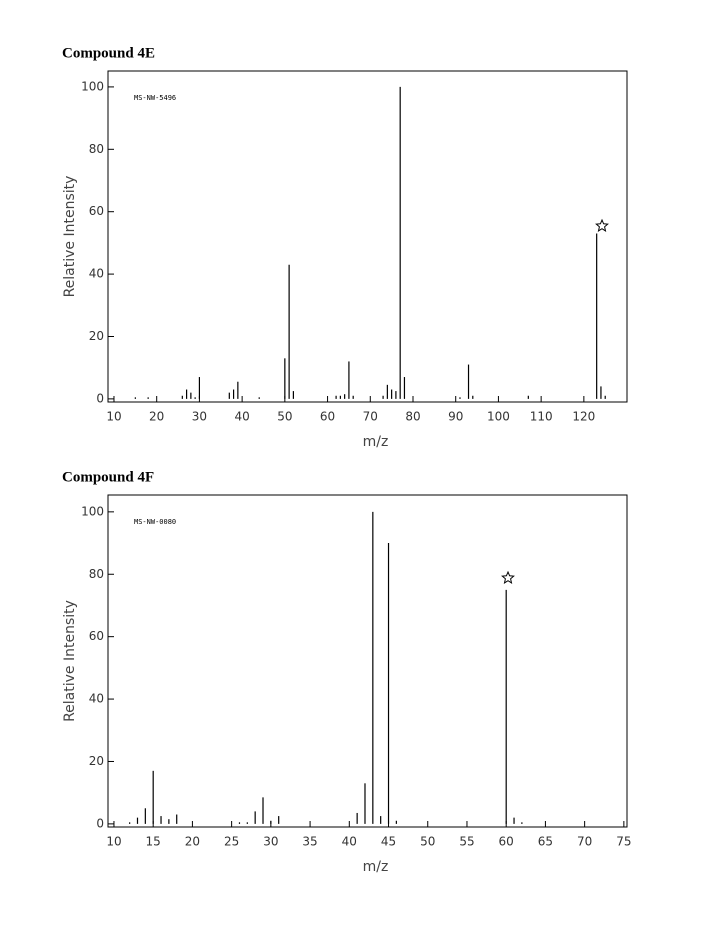  Describe the element at coordinates (412, 417) in the screenshot. I see `x-tick-label: 80` at that location.